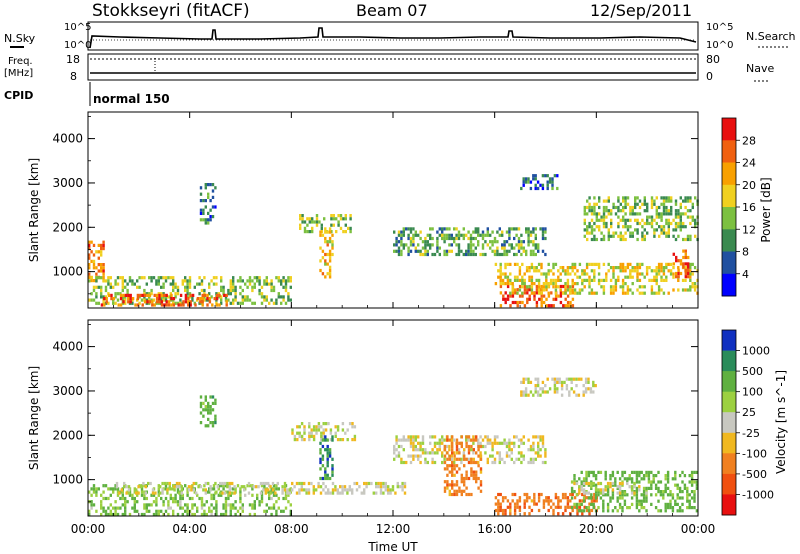 Image resolution: width=800 pixels, height=554 pixels. Describe the element at coordinates (756, 351) in the screenshot. I see `colorbar-tick-label: 1000` at that location.